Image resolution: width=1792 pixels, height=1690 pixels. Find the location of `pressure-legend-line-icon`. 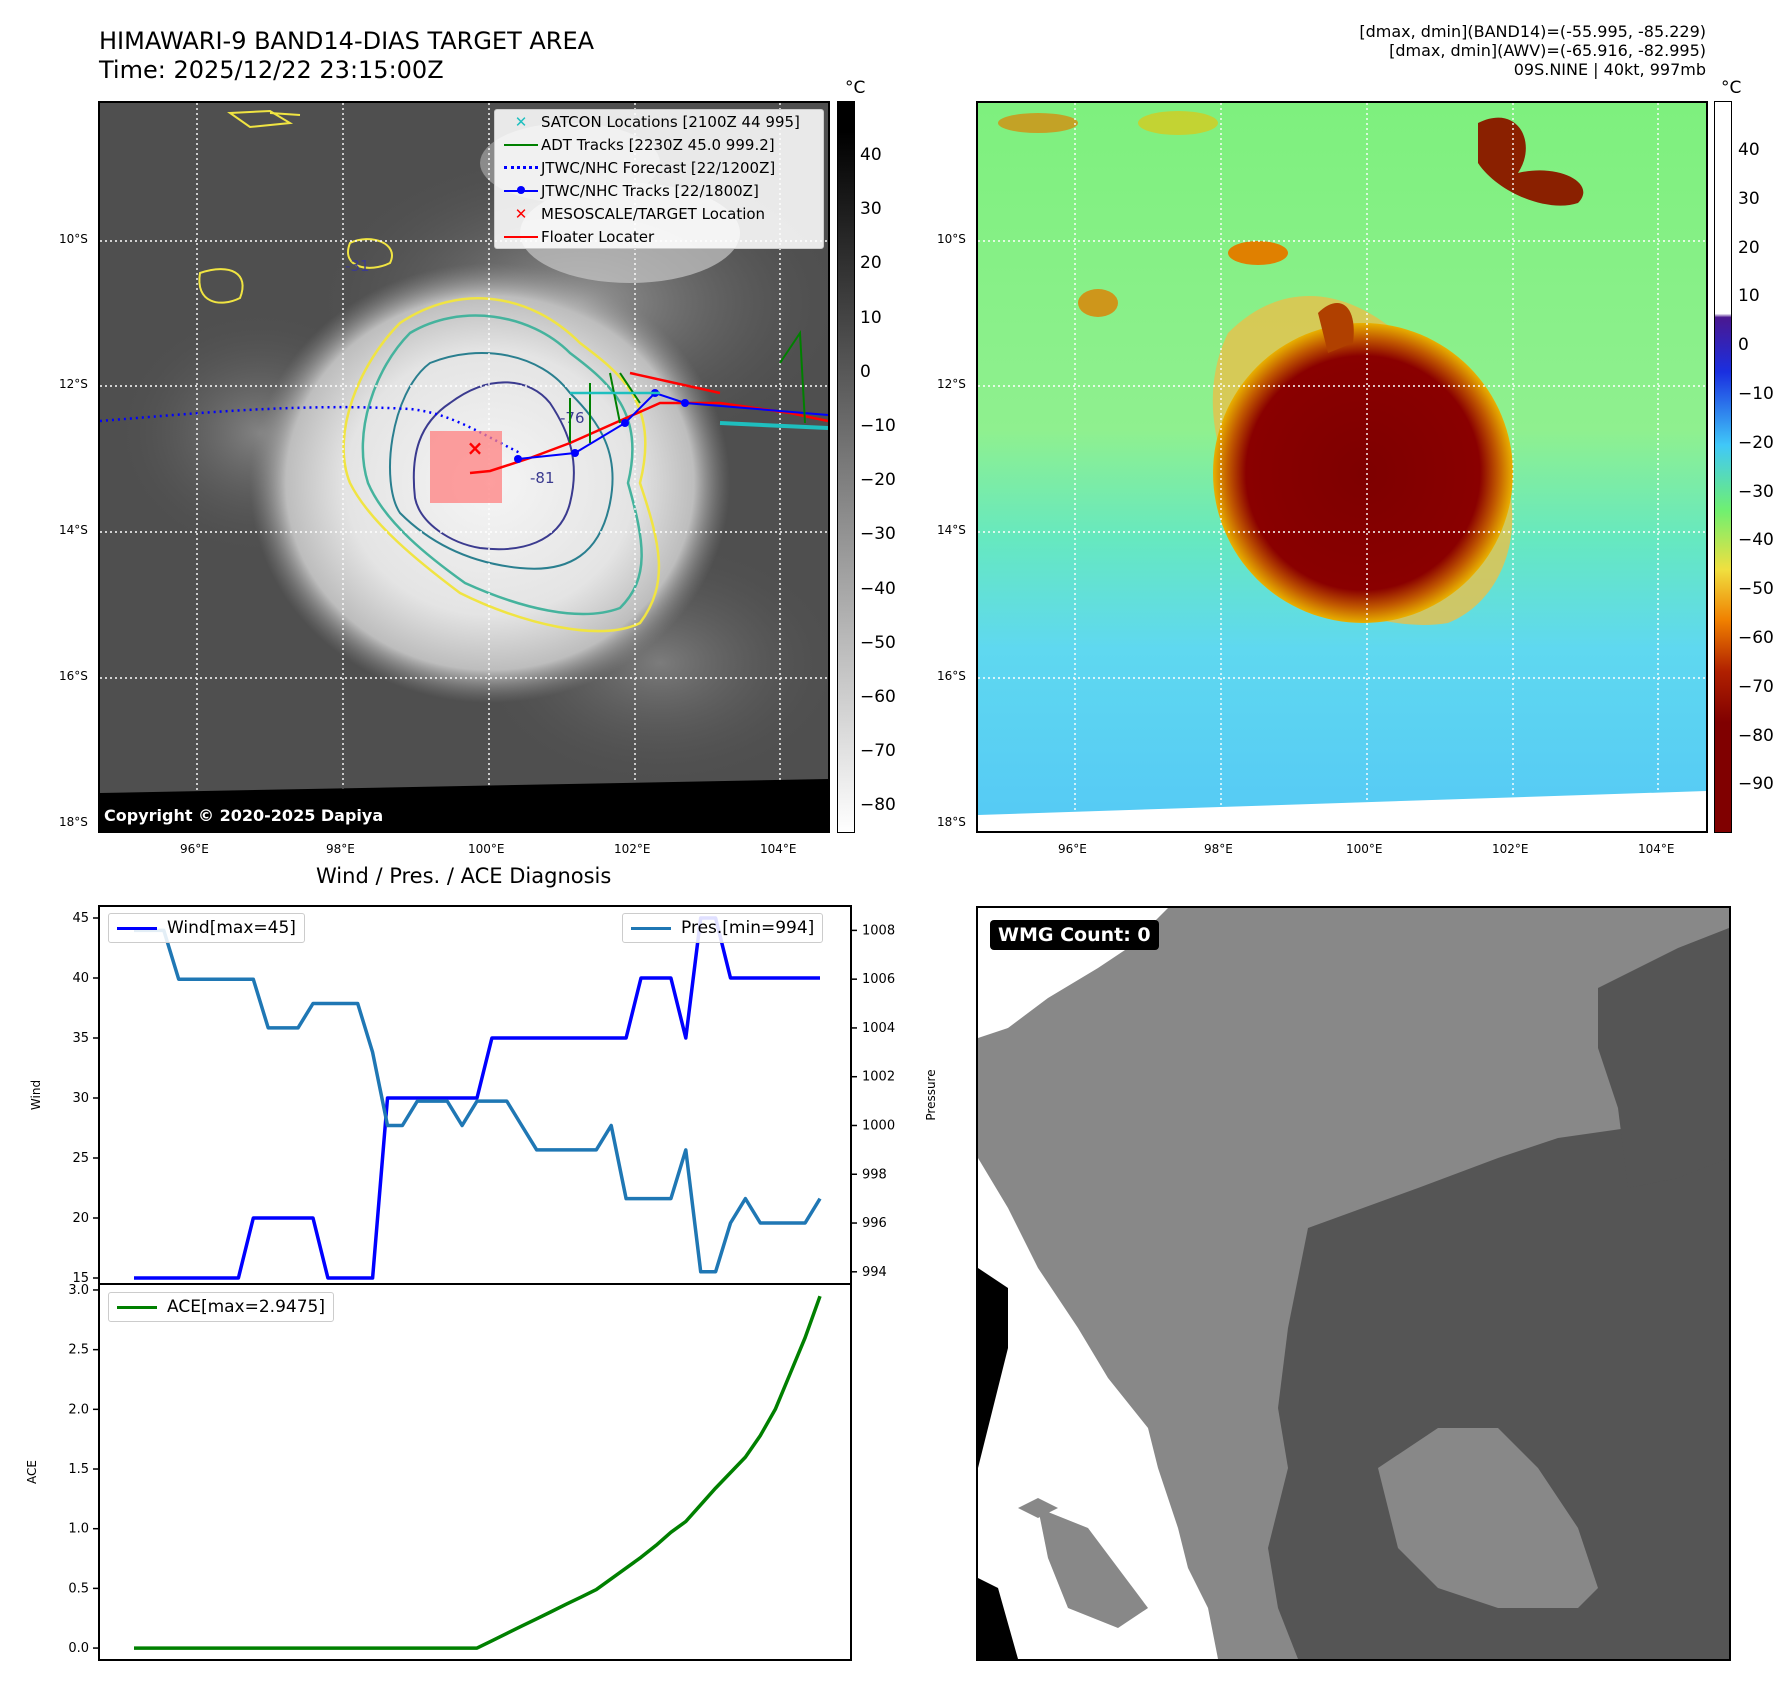

pressure-legend-line-icon is located at coordinates (651, 928).